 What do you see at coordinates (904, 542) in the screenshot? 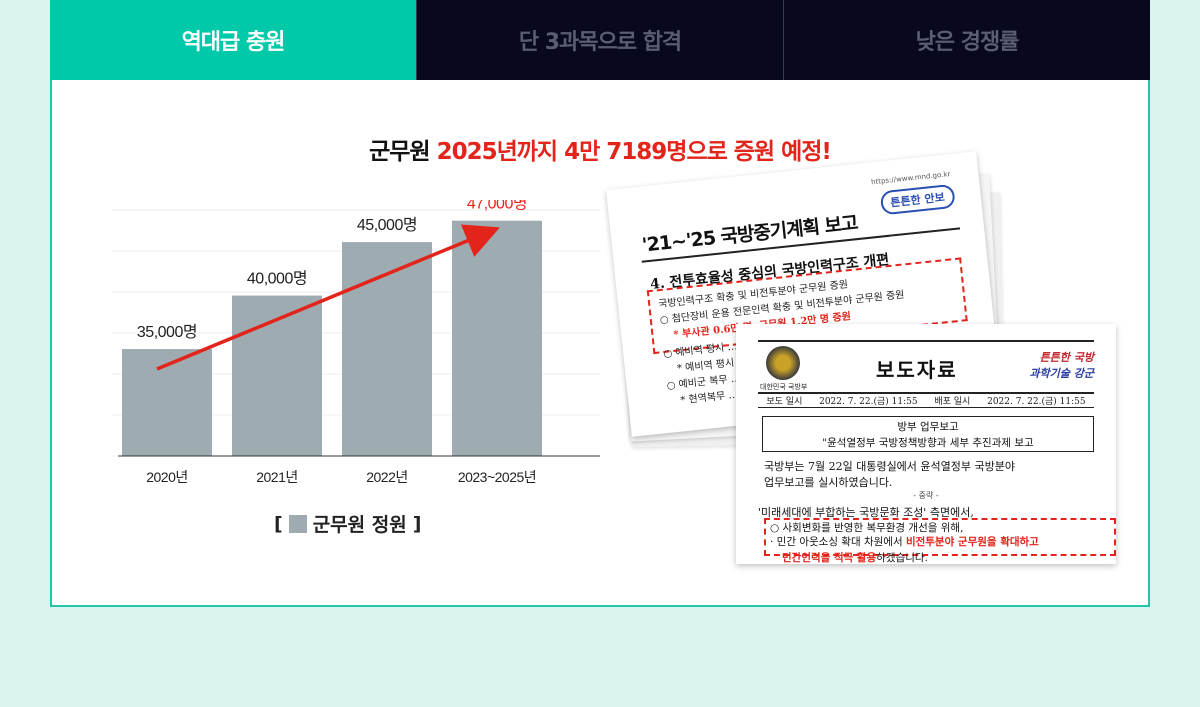
I see `body-text-highlight: · 민간 아웃소싱 확대 차원에서 비전투분야 군무원을 확대하고` at bounding box center [904, 542].